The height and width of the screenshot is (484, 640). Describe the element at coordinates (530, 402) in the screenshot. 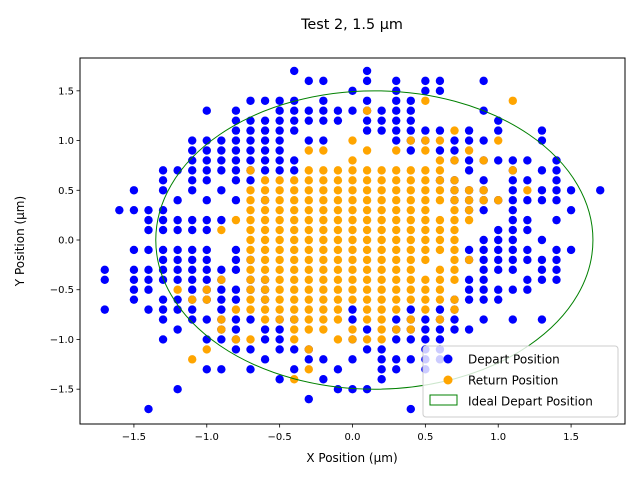

I see `legend-ideal-label: Ideal Depart Position` at that location.